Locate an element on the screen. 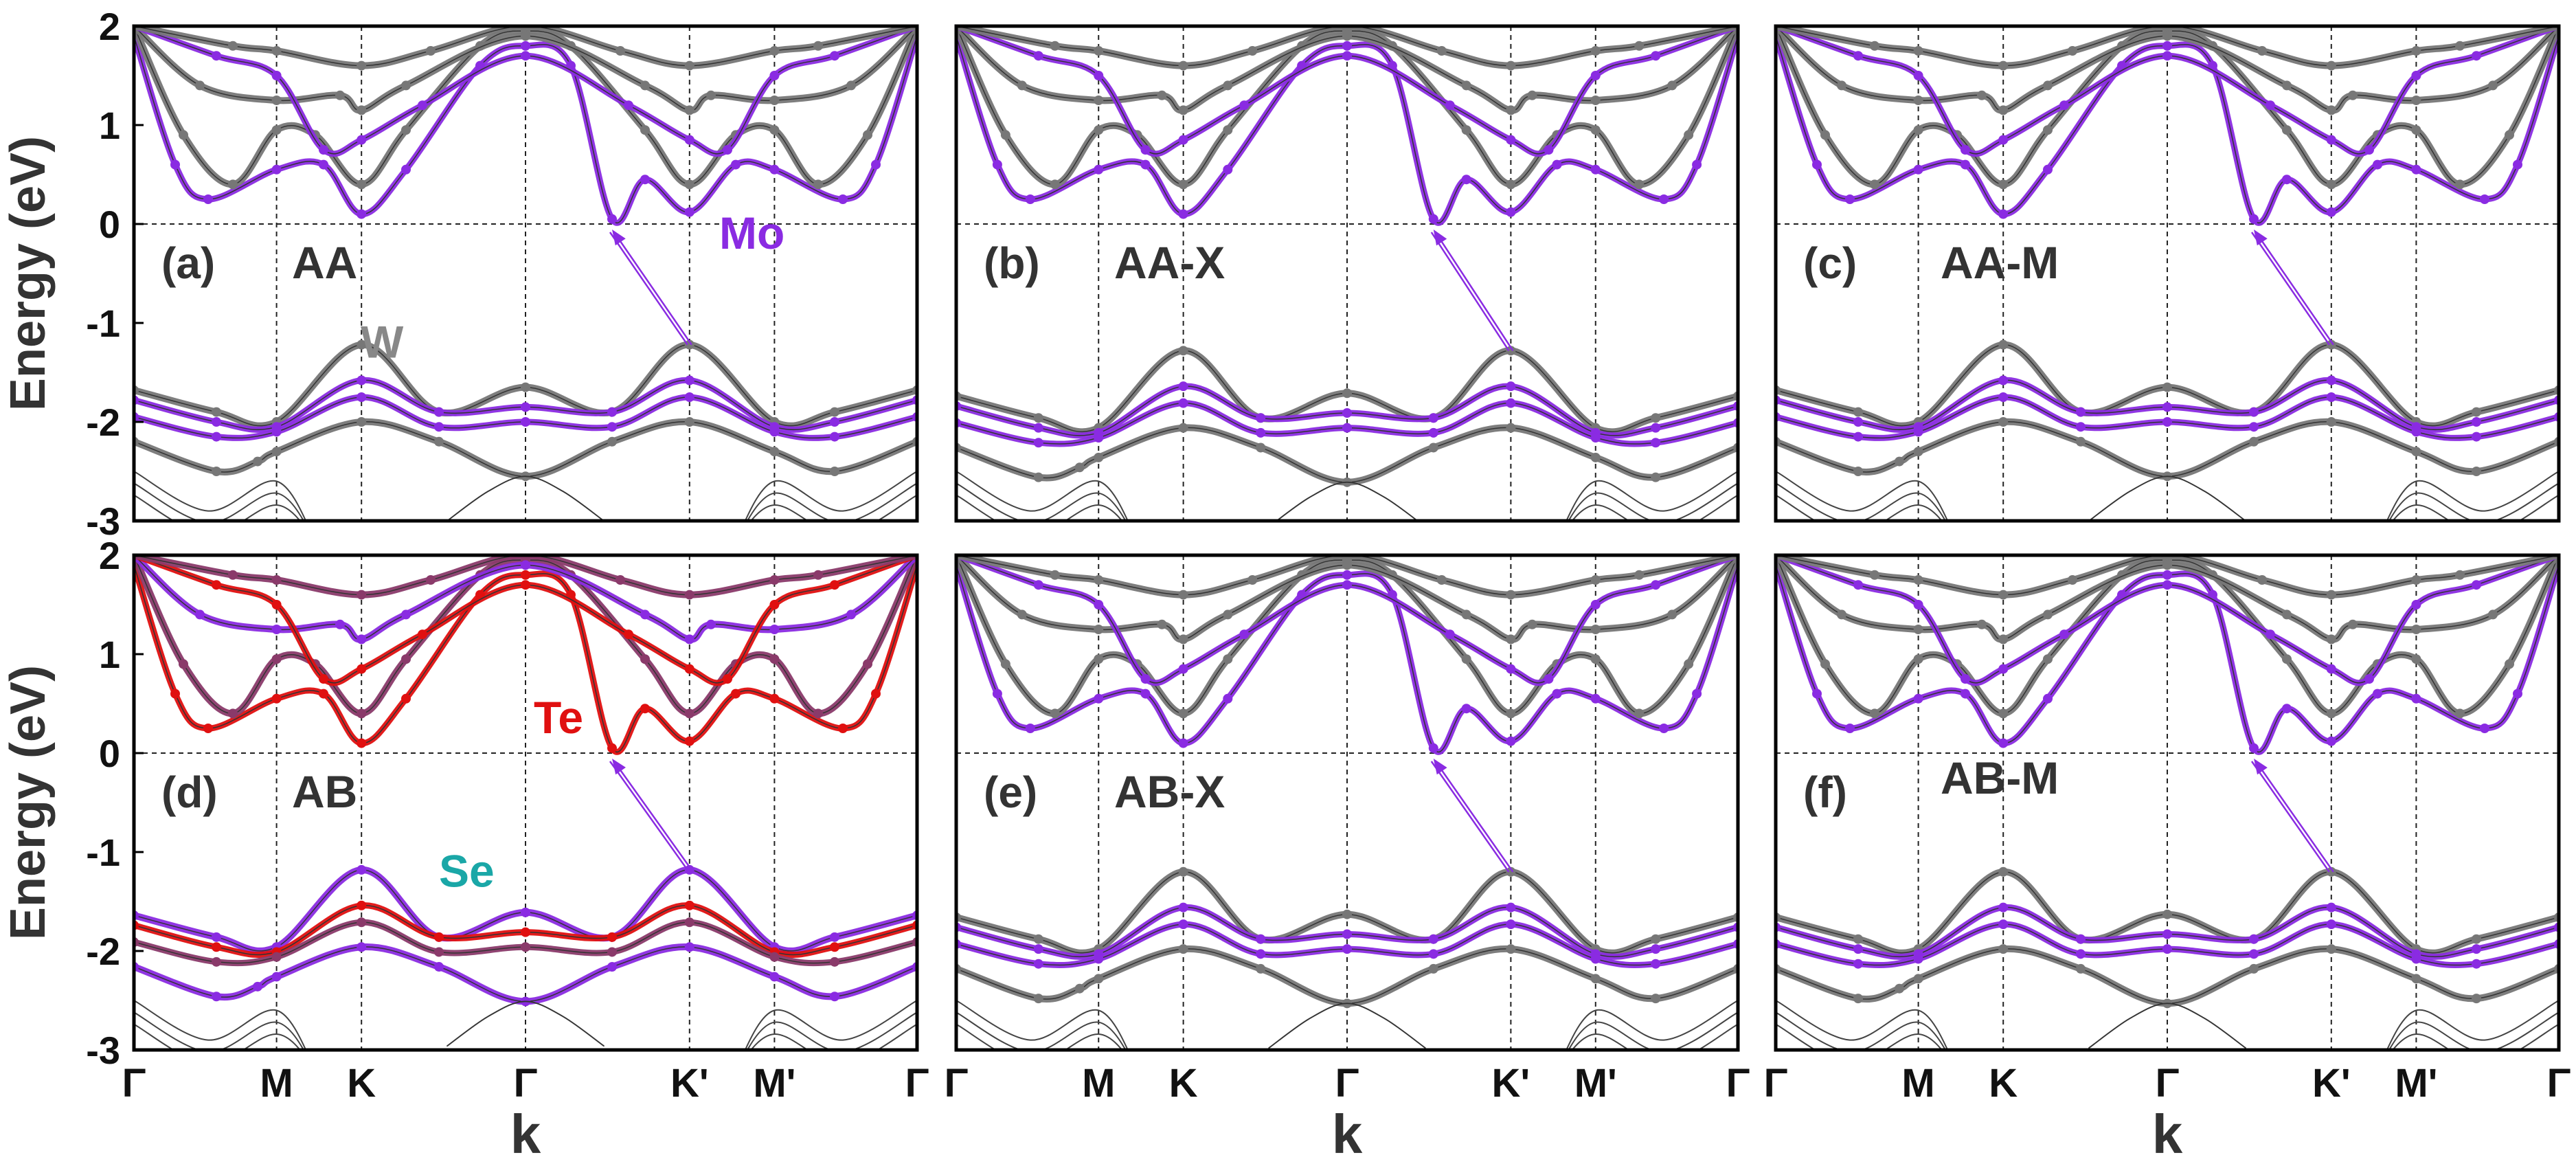 This screenshot has height=1164, width=2576. y-tick-label: 2 is located at coordinates (109, 26).